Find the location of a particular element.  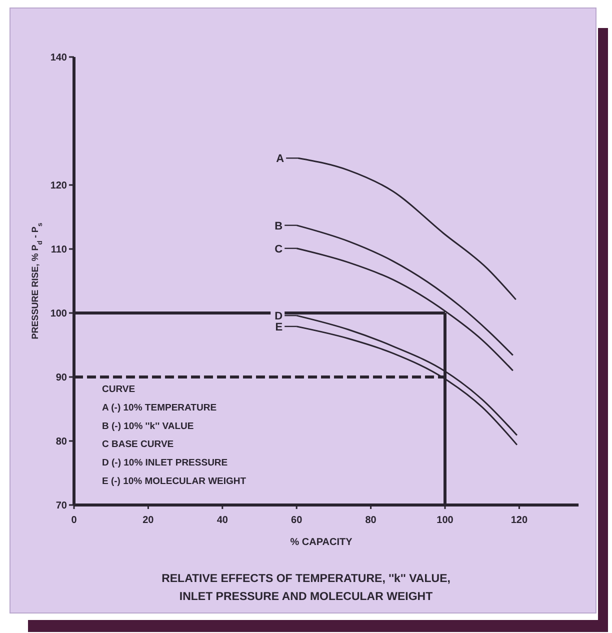

annotation: D (-) 10% INLET PRESSURE is located at coordinates (165, 463).